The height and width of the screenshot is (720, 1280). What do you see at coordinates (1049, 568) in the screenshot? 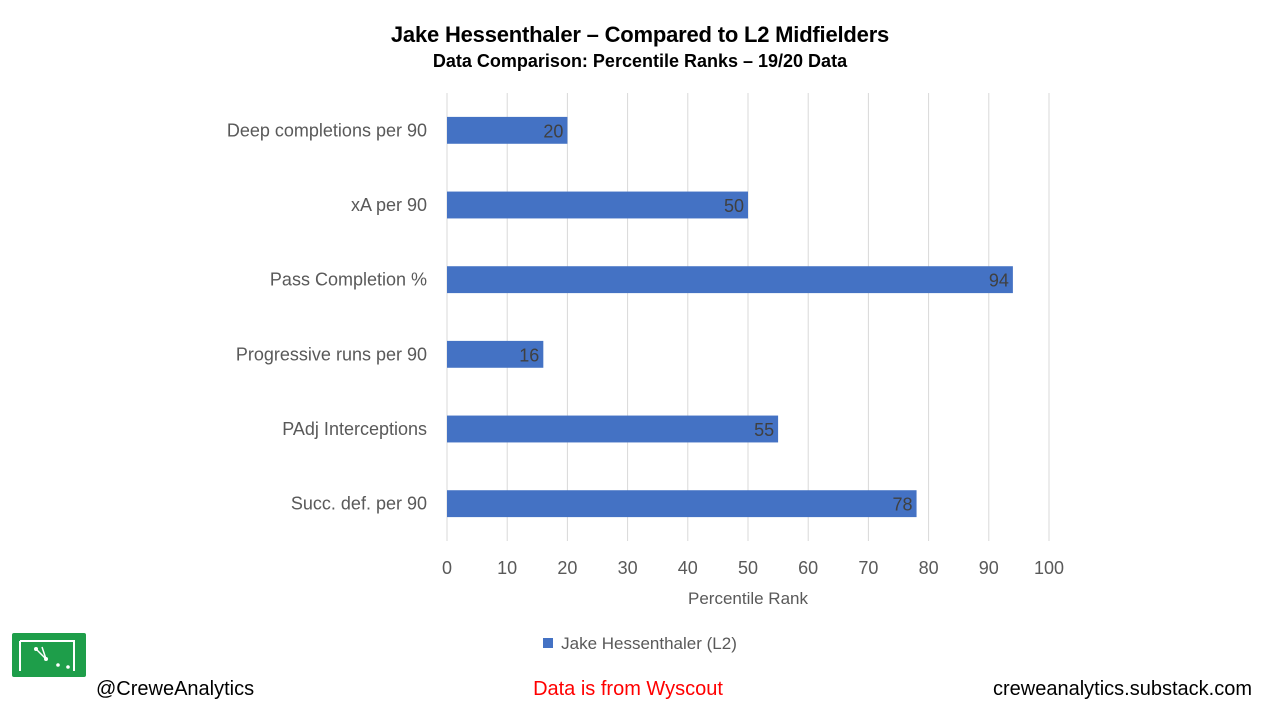
I see `x-tick-label: 100` at bounding box center [1049, 568].